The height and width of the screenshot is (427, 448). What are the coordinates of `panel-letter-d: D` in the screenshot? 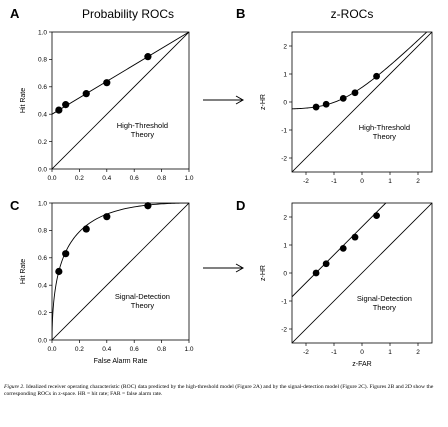 It's located at (240, 205).